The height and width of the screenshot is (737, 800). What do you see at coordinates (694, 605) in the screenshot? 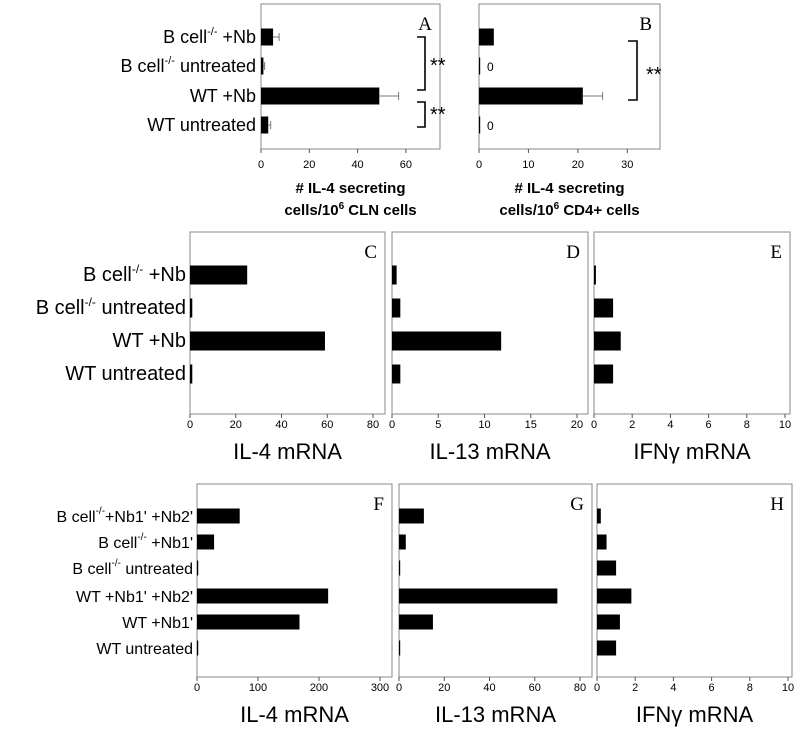
I see `panel-h: H 0 2 4 6 8 10 IFNγ mRNA` at bounding box center [694, 605].